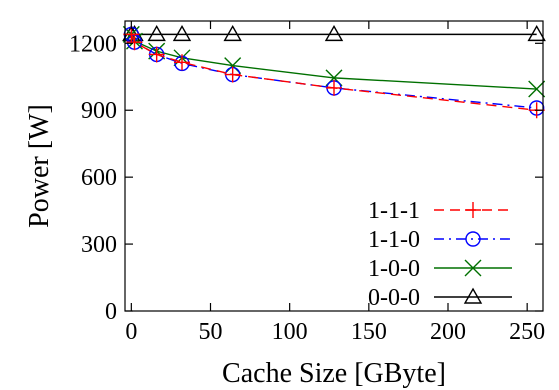 The image size is (559, 390). I want to click on series-line, so click(333, 71).